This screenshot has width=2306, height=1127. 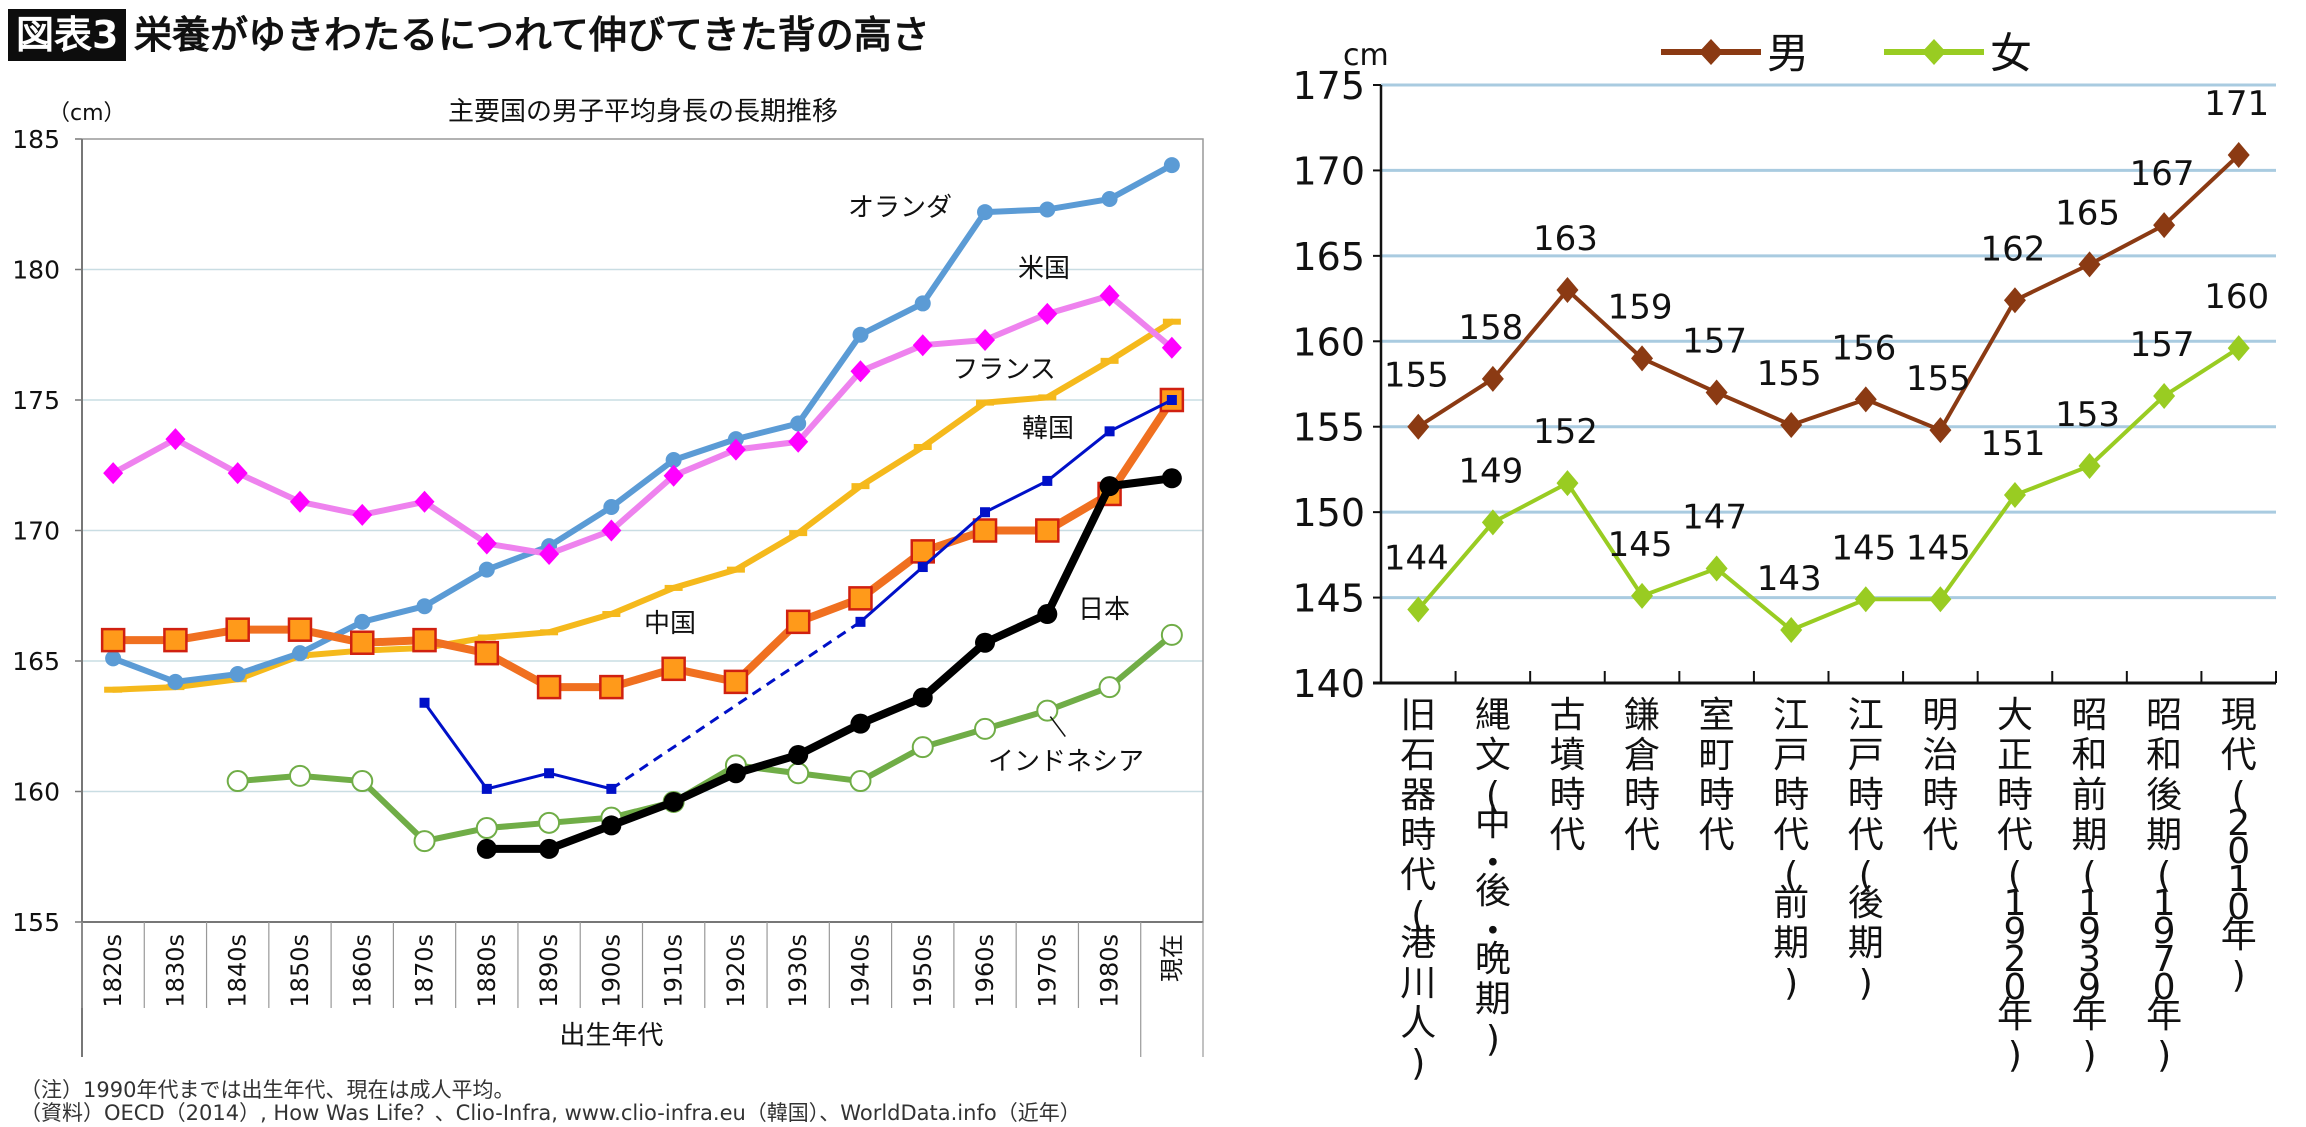 What do you see at coordinates (985, 971) in the screenshot?
I see `x-tick-label: 1960s` at bounding box center [985, 971].